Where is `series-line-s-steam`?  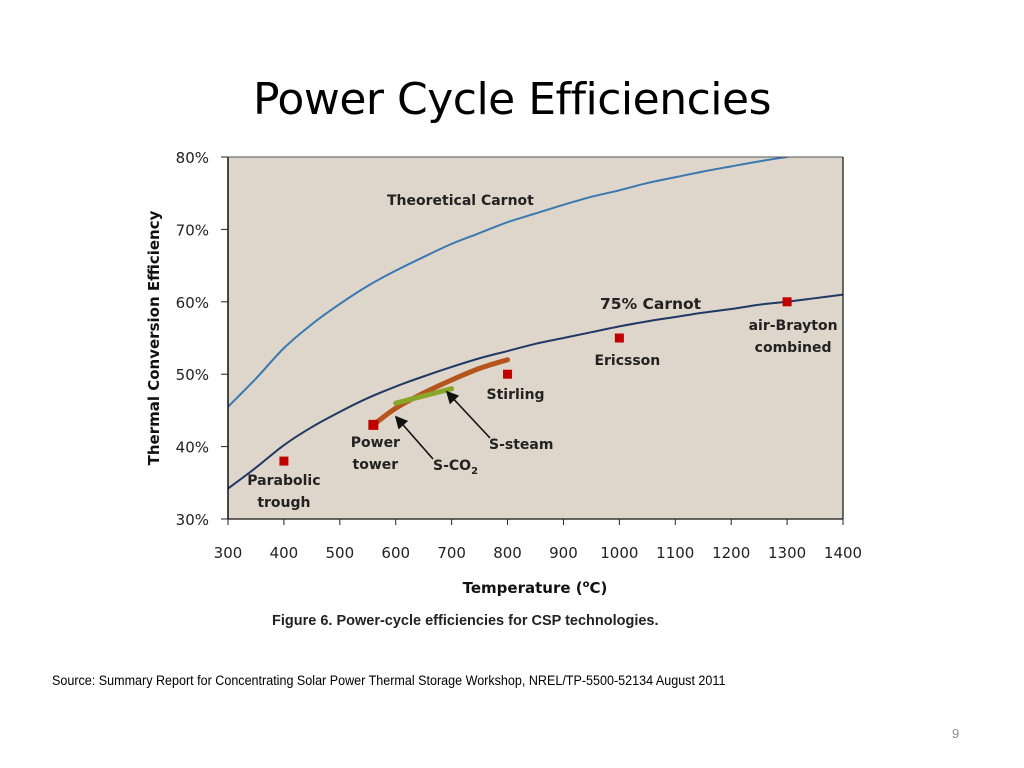 series-line-s-steam is located at coordinates (440, 392).